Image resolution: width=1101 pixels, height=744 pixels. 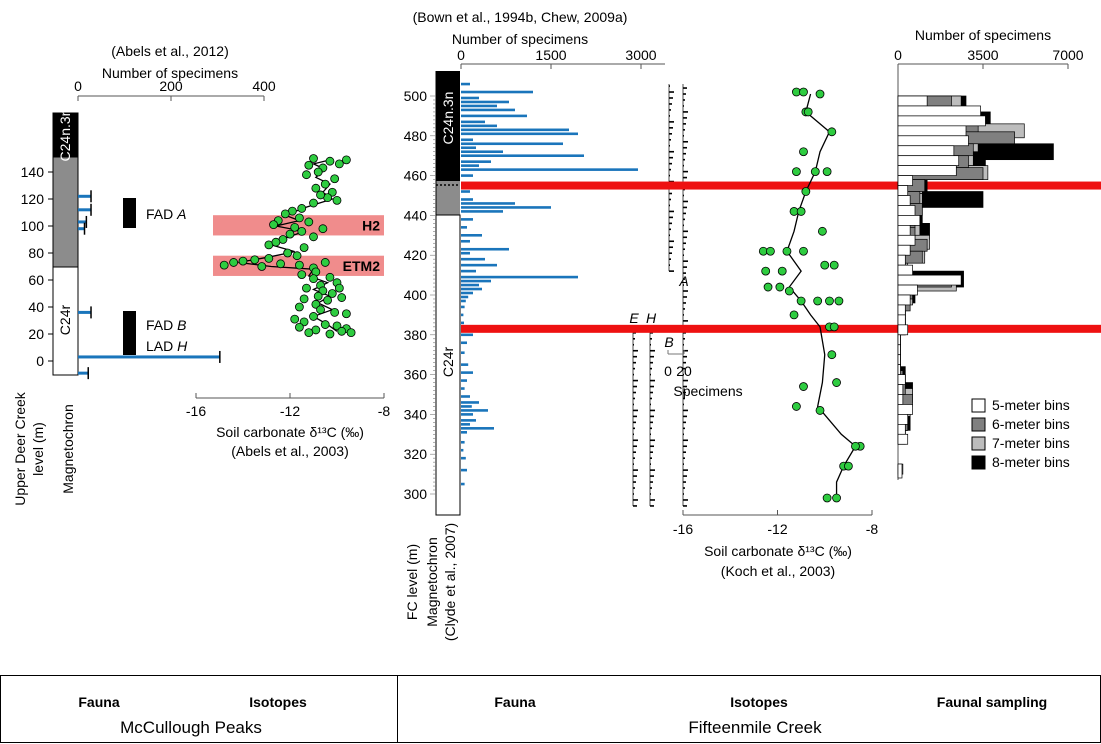 What do you see at coordinates (461, 55) in the screenshot?
I see `fc-top-tick-label: 0` at bounding box center [461, 55].